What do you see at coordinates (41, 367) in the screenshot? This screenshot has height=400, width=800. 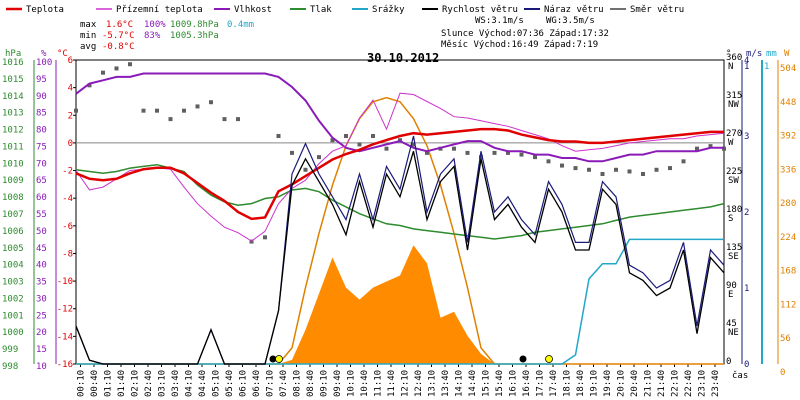 I see `humidity-tick-label: 10` at bounding box center [41, 367].